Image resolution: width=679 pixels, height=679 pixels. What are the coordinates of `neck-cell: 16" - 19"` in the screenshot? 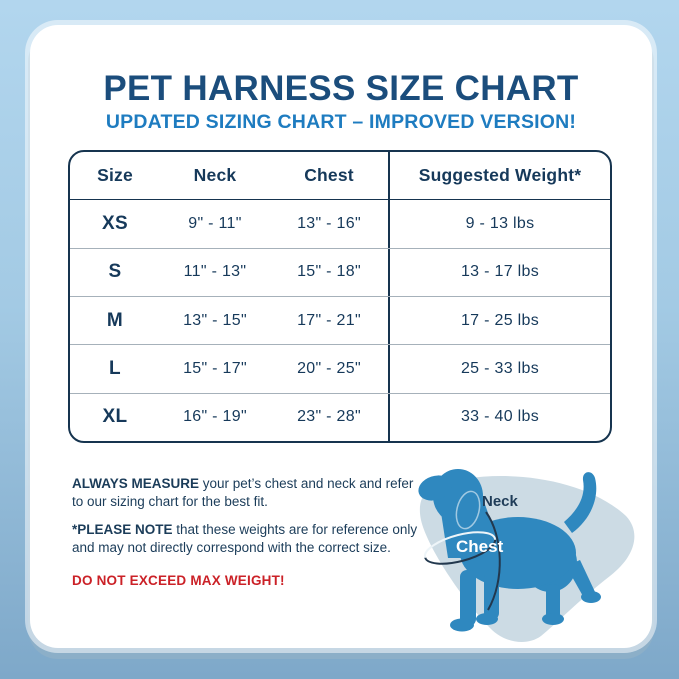 It's located at (215, 417).